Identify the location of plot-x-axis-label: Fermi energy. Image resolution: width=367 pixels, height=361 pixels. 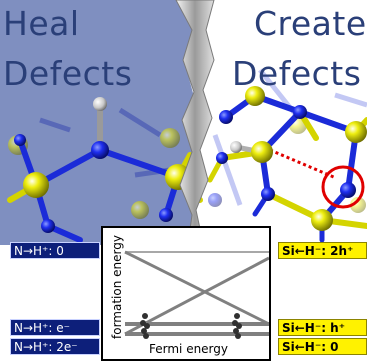
(189, 349).